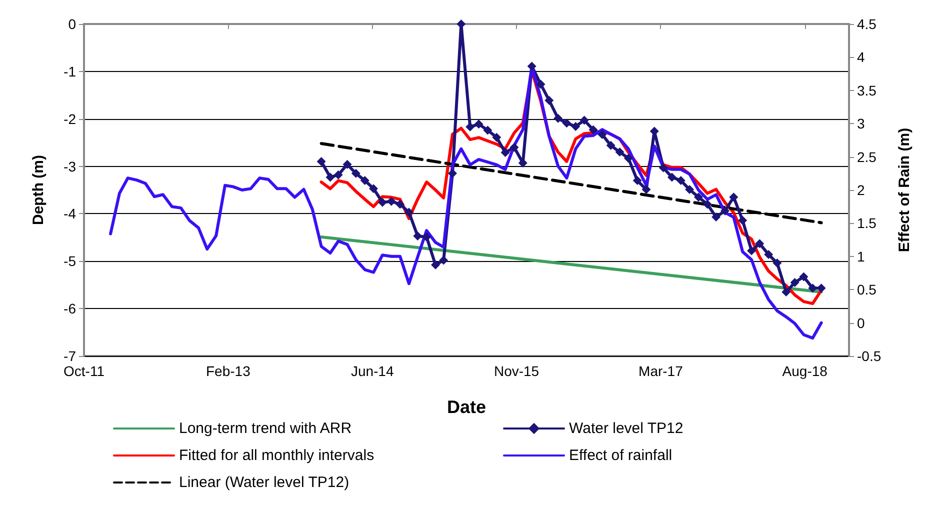 The image size is (944, 508). What do you see at coordinates (861, 256) in the screenshot?
I see `y2-tick-label: 1` at bounding box center [861, 256].